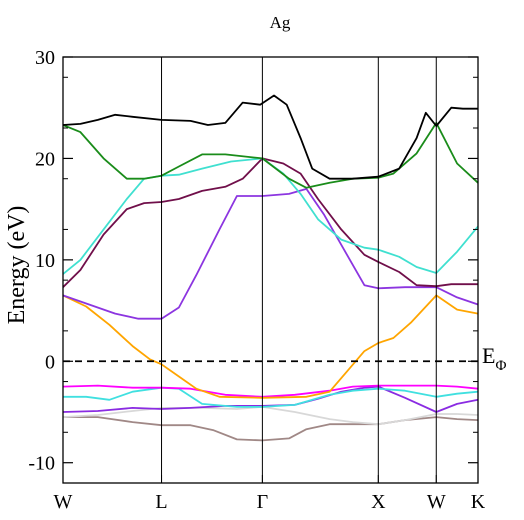  I want to click on chart-title: Ag, so click(280, 22).